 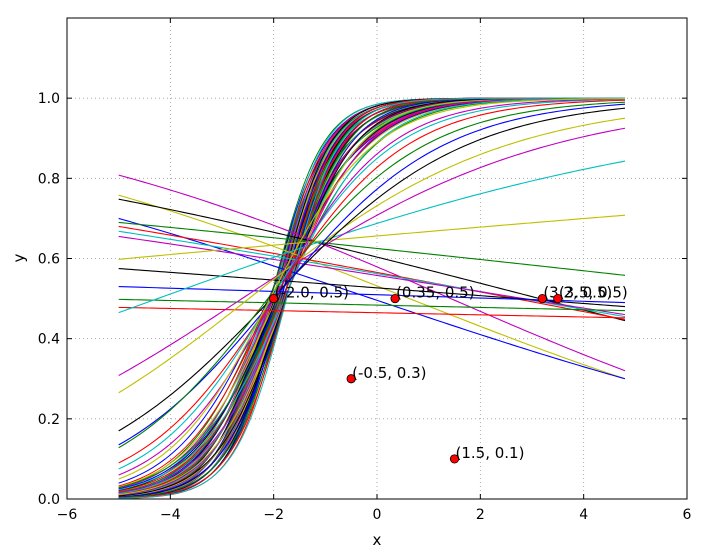 What do you see at coordinates (687, 515) in the screenshot?
I see `x-tick-label: 6` at bounding box center [687, 515].